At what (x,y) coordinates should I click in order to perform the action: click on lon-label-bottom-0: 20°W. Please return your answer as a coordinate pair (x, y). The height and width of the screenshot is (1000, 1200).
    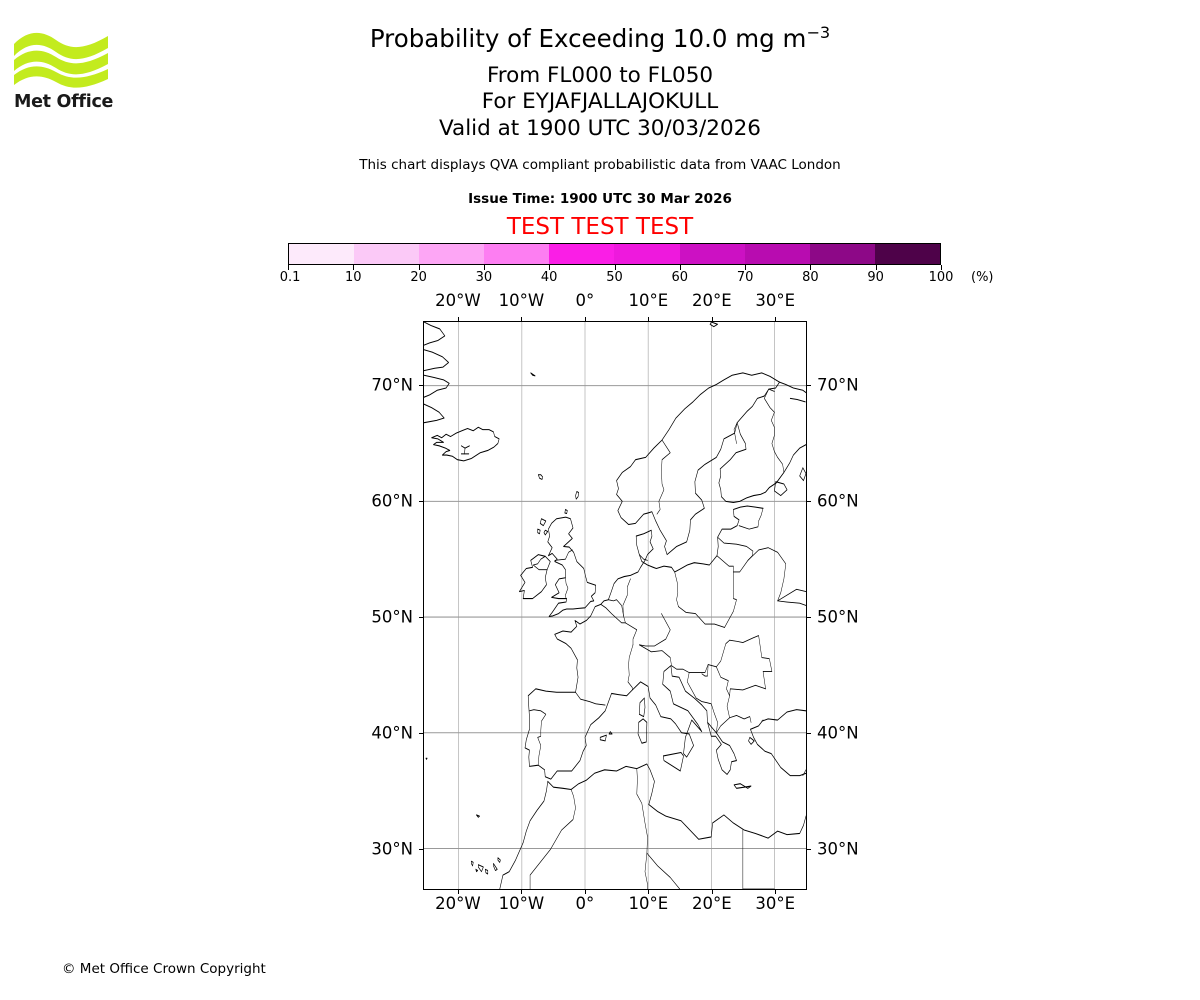
    Looking at the image, I should click on (458, 903).